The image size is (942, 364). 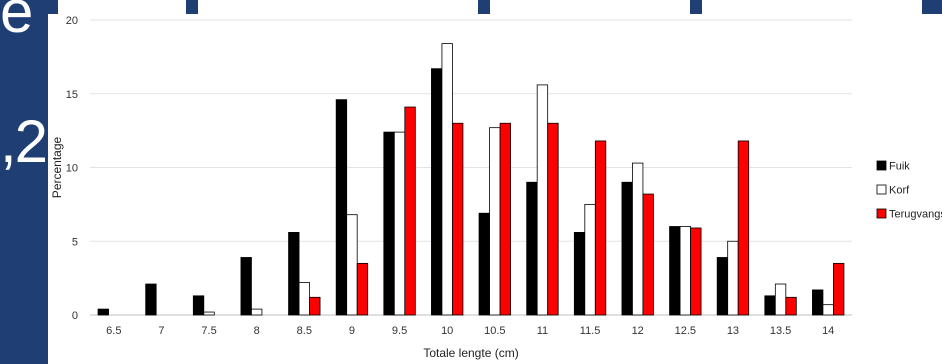 What do you see at coordinates (75, 242) in the screenshot?
I see `y-tick-label: 5` at bounding box center [75, 242].